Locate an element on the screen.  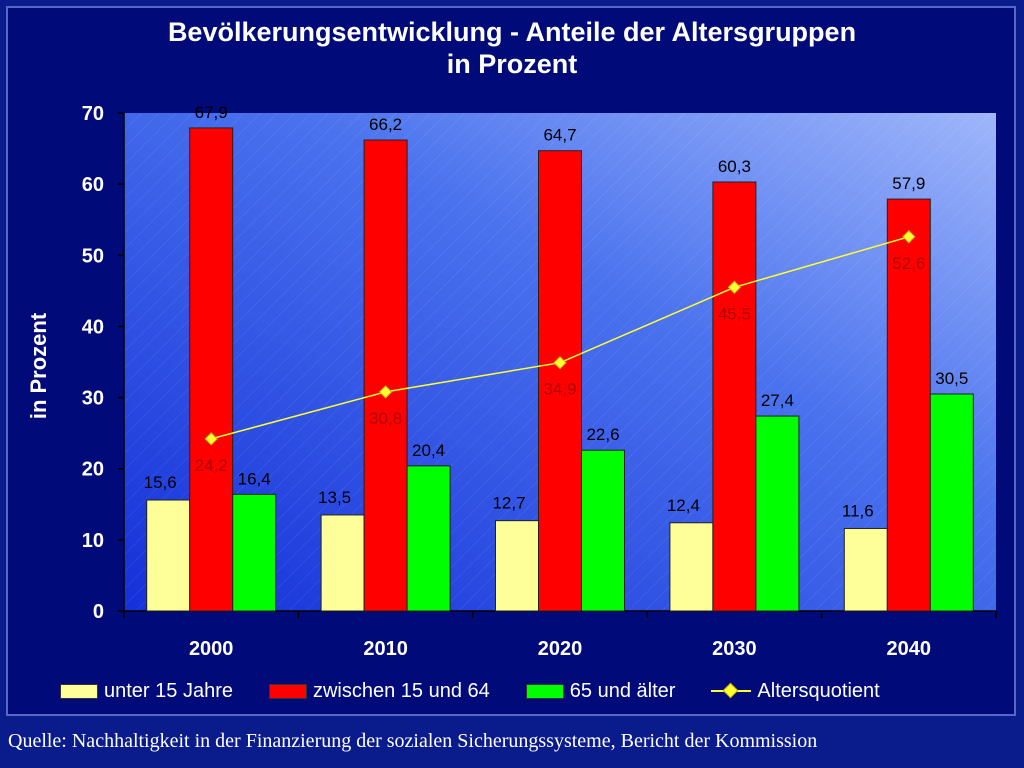
x-tick-label: 2000 is located at coordinates (211, 649).